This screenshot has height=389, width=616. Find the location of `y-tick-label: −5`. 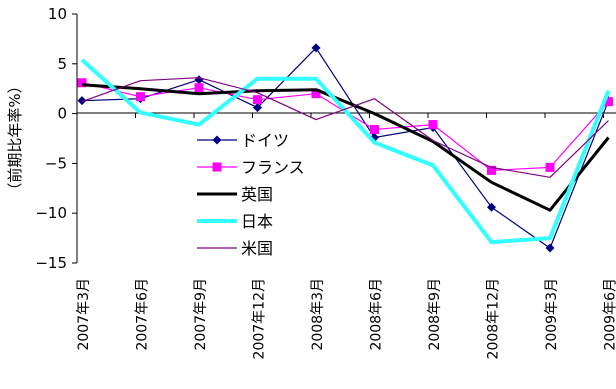

y-tick-label: −5 is located at coordinates (56, 163).